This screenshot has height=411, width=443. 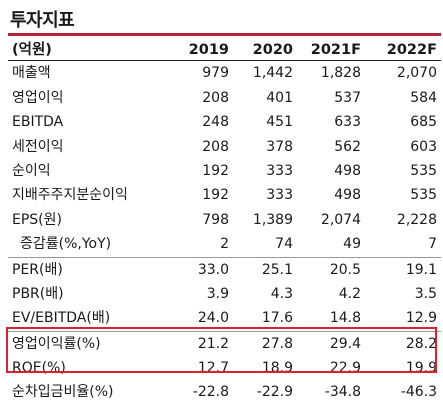 I want to click on cell-value: 3.9, so click(x=217, y=293).